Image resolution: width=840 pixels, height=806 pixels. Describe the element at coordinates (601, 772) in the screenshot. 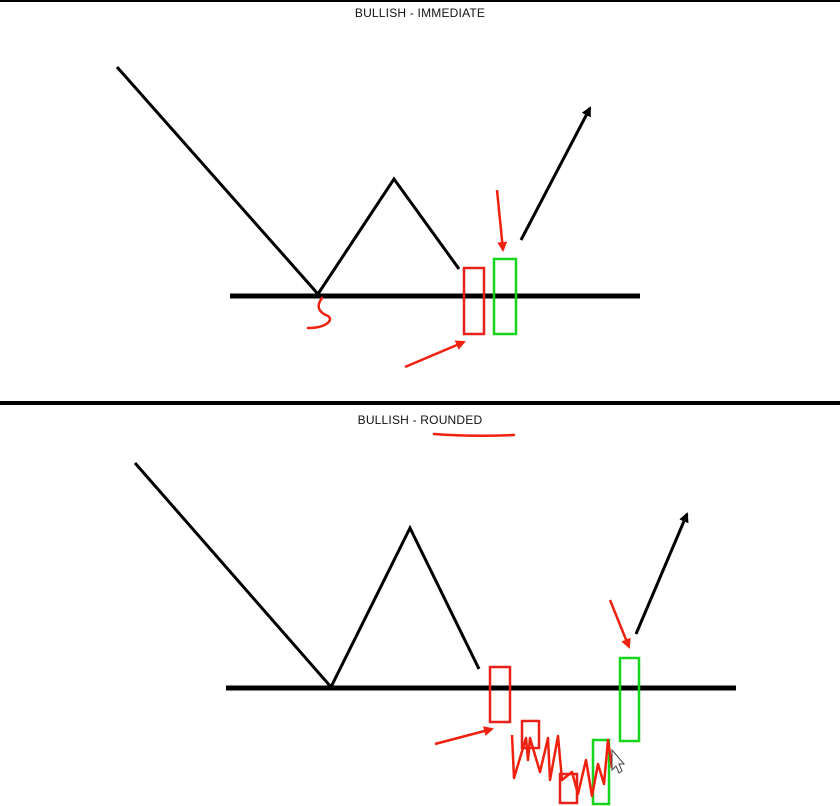

I see `bullish-candle-small` at that location.